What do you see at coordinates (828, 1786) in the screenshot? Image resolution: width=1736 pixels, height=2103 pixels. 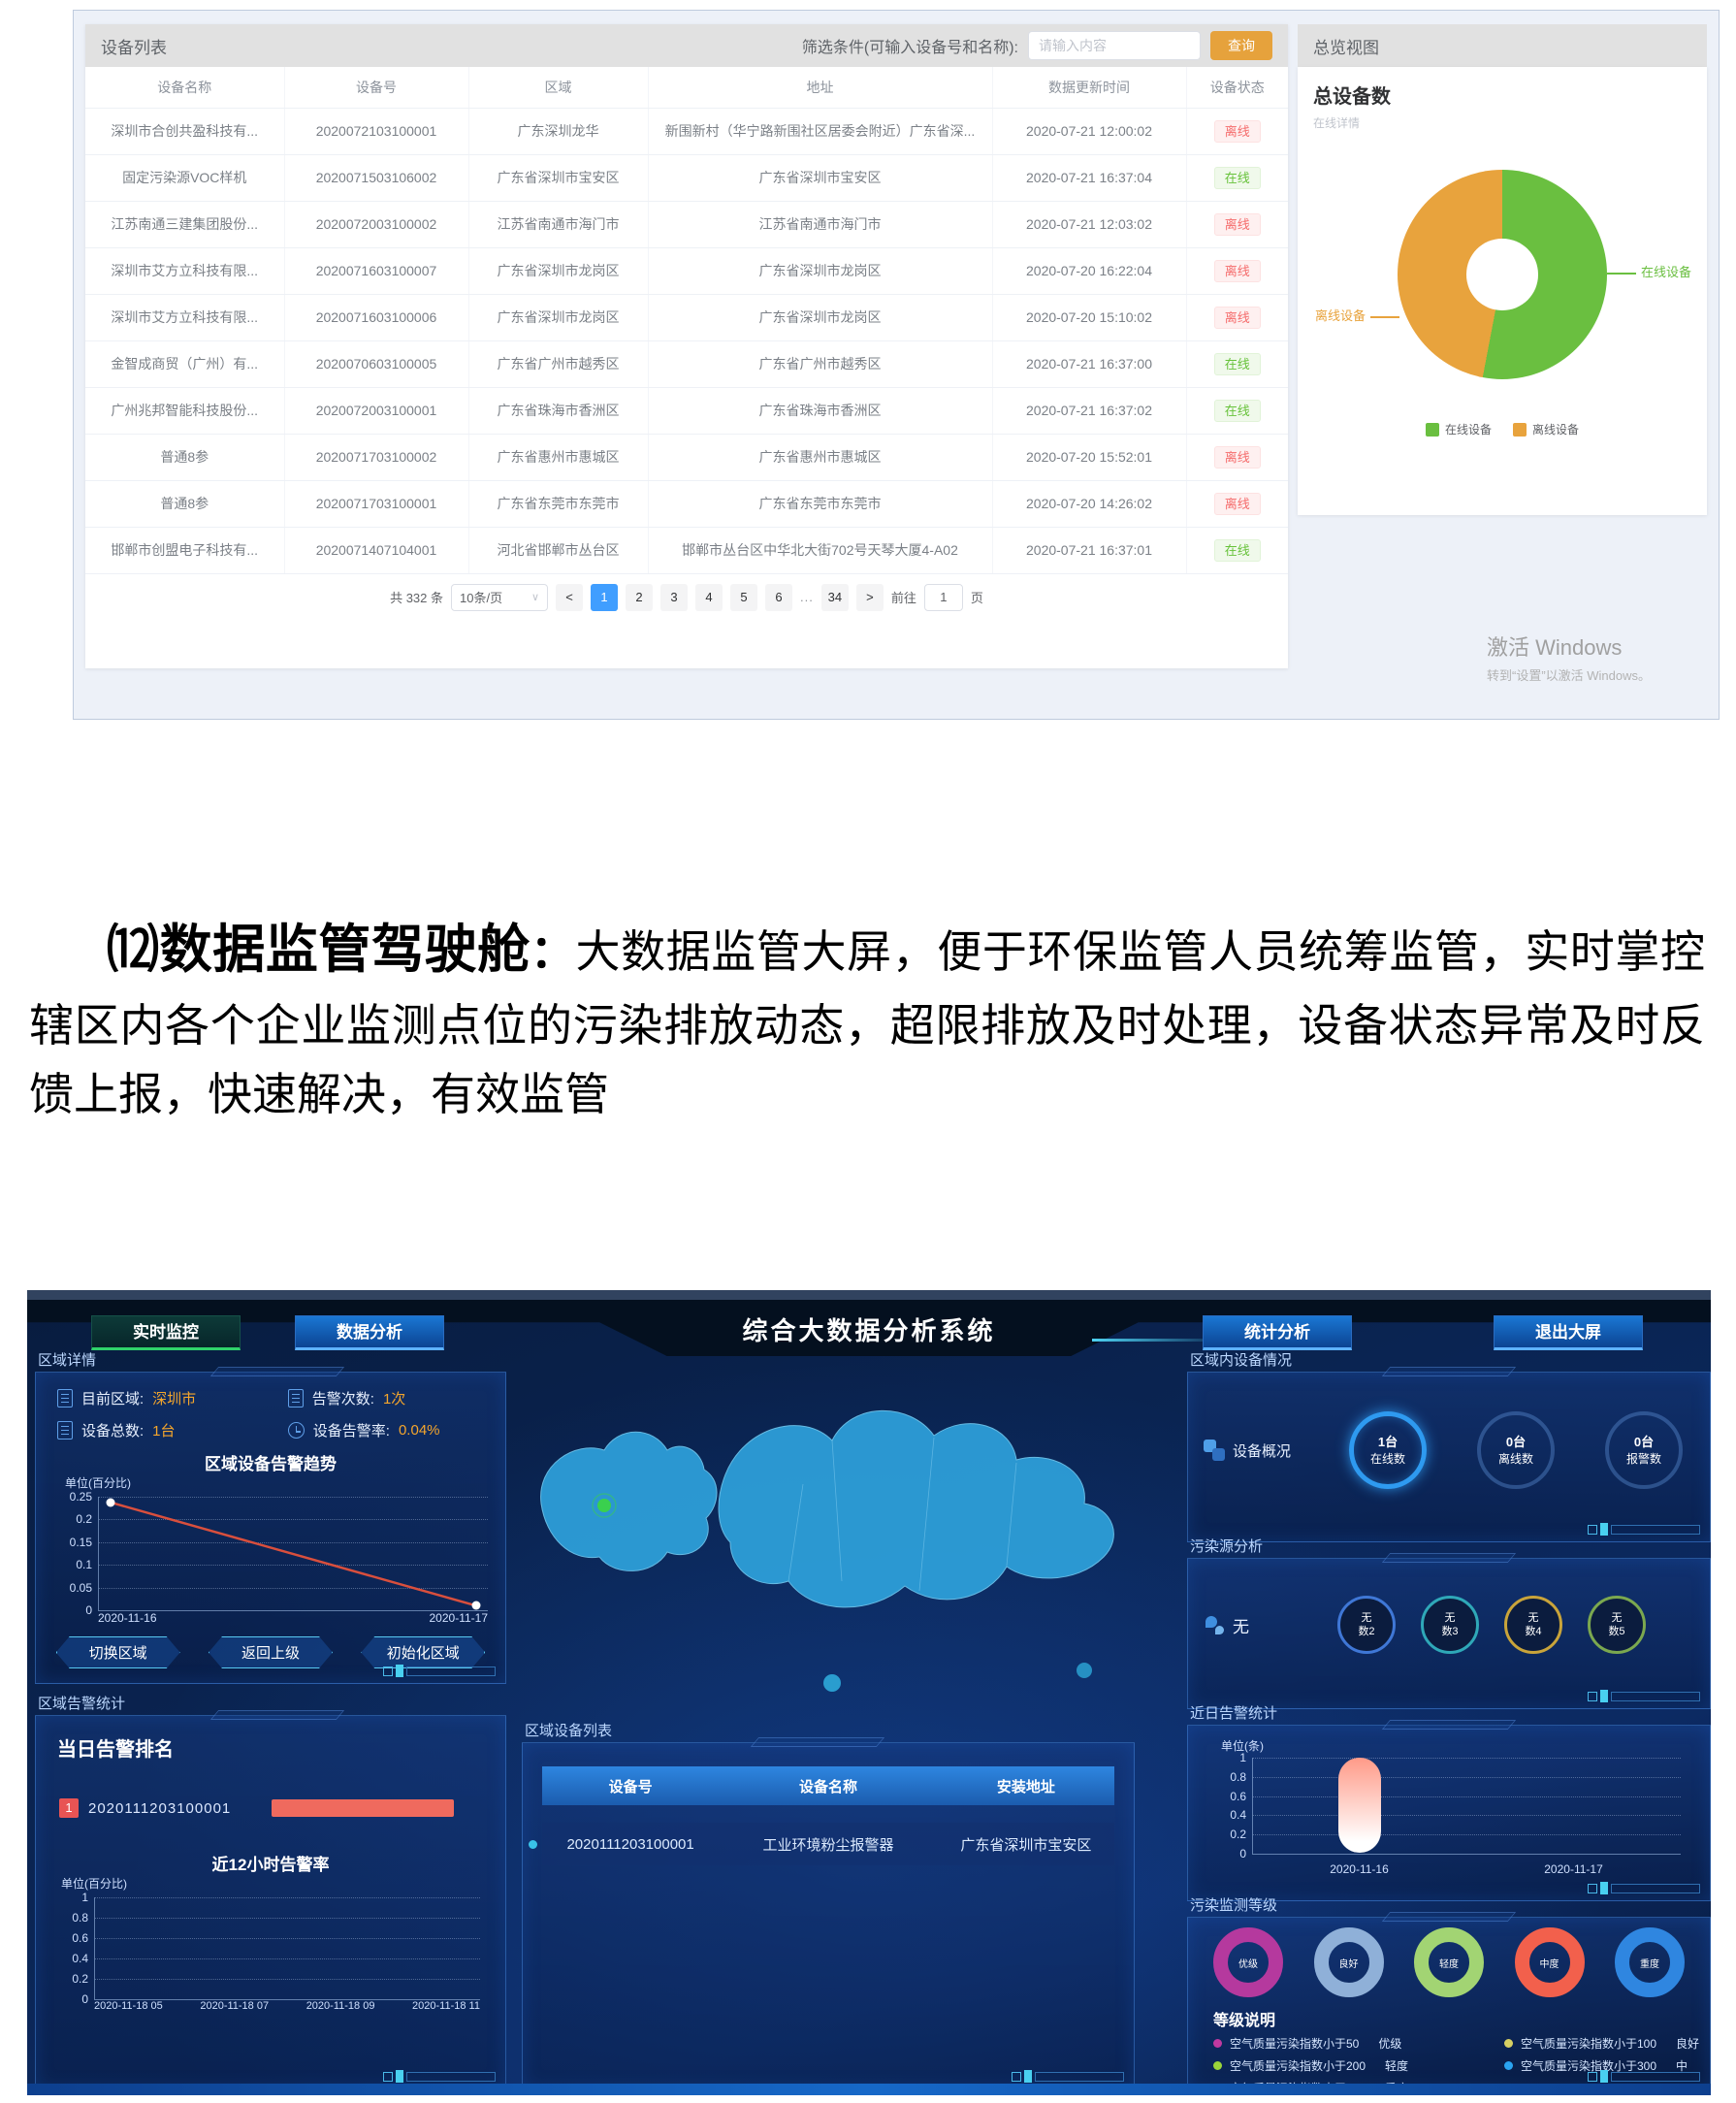 I see `dashboard-table-header: 设备号 设备名称 安装地址` at bounding box center [828, 1786].